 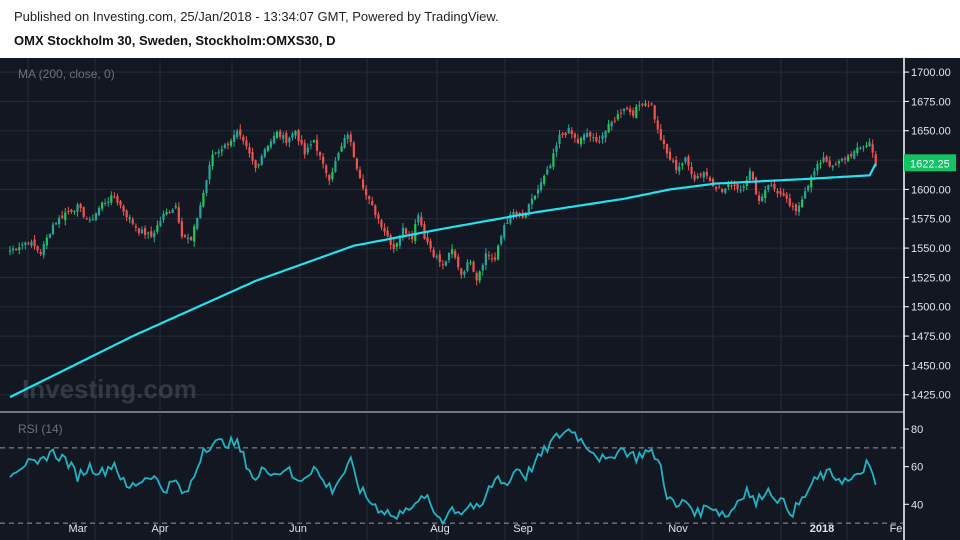 I want to click on price-tick-label: 1500.00, so click(x=931, y=308).